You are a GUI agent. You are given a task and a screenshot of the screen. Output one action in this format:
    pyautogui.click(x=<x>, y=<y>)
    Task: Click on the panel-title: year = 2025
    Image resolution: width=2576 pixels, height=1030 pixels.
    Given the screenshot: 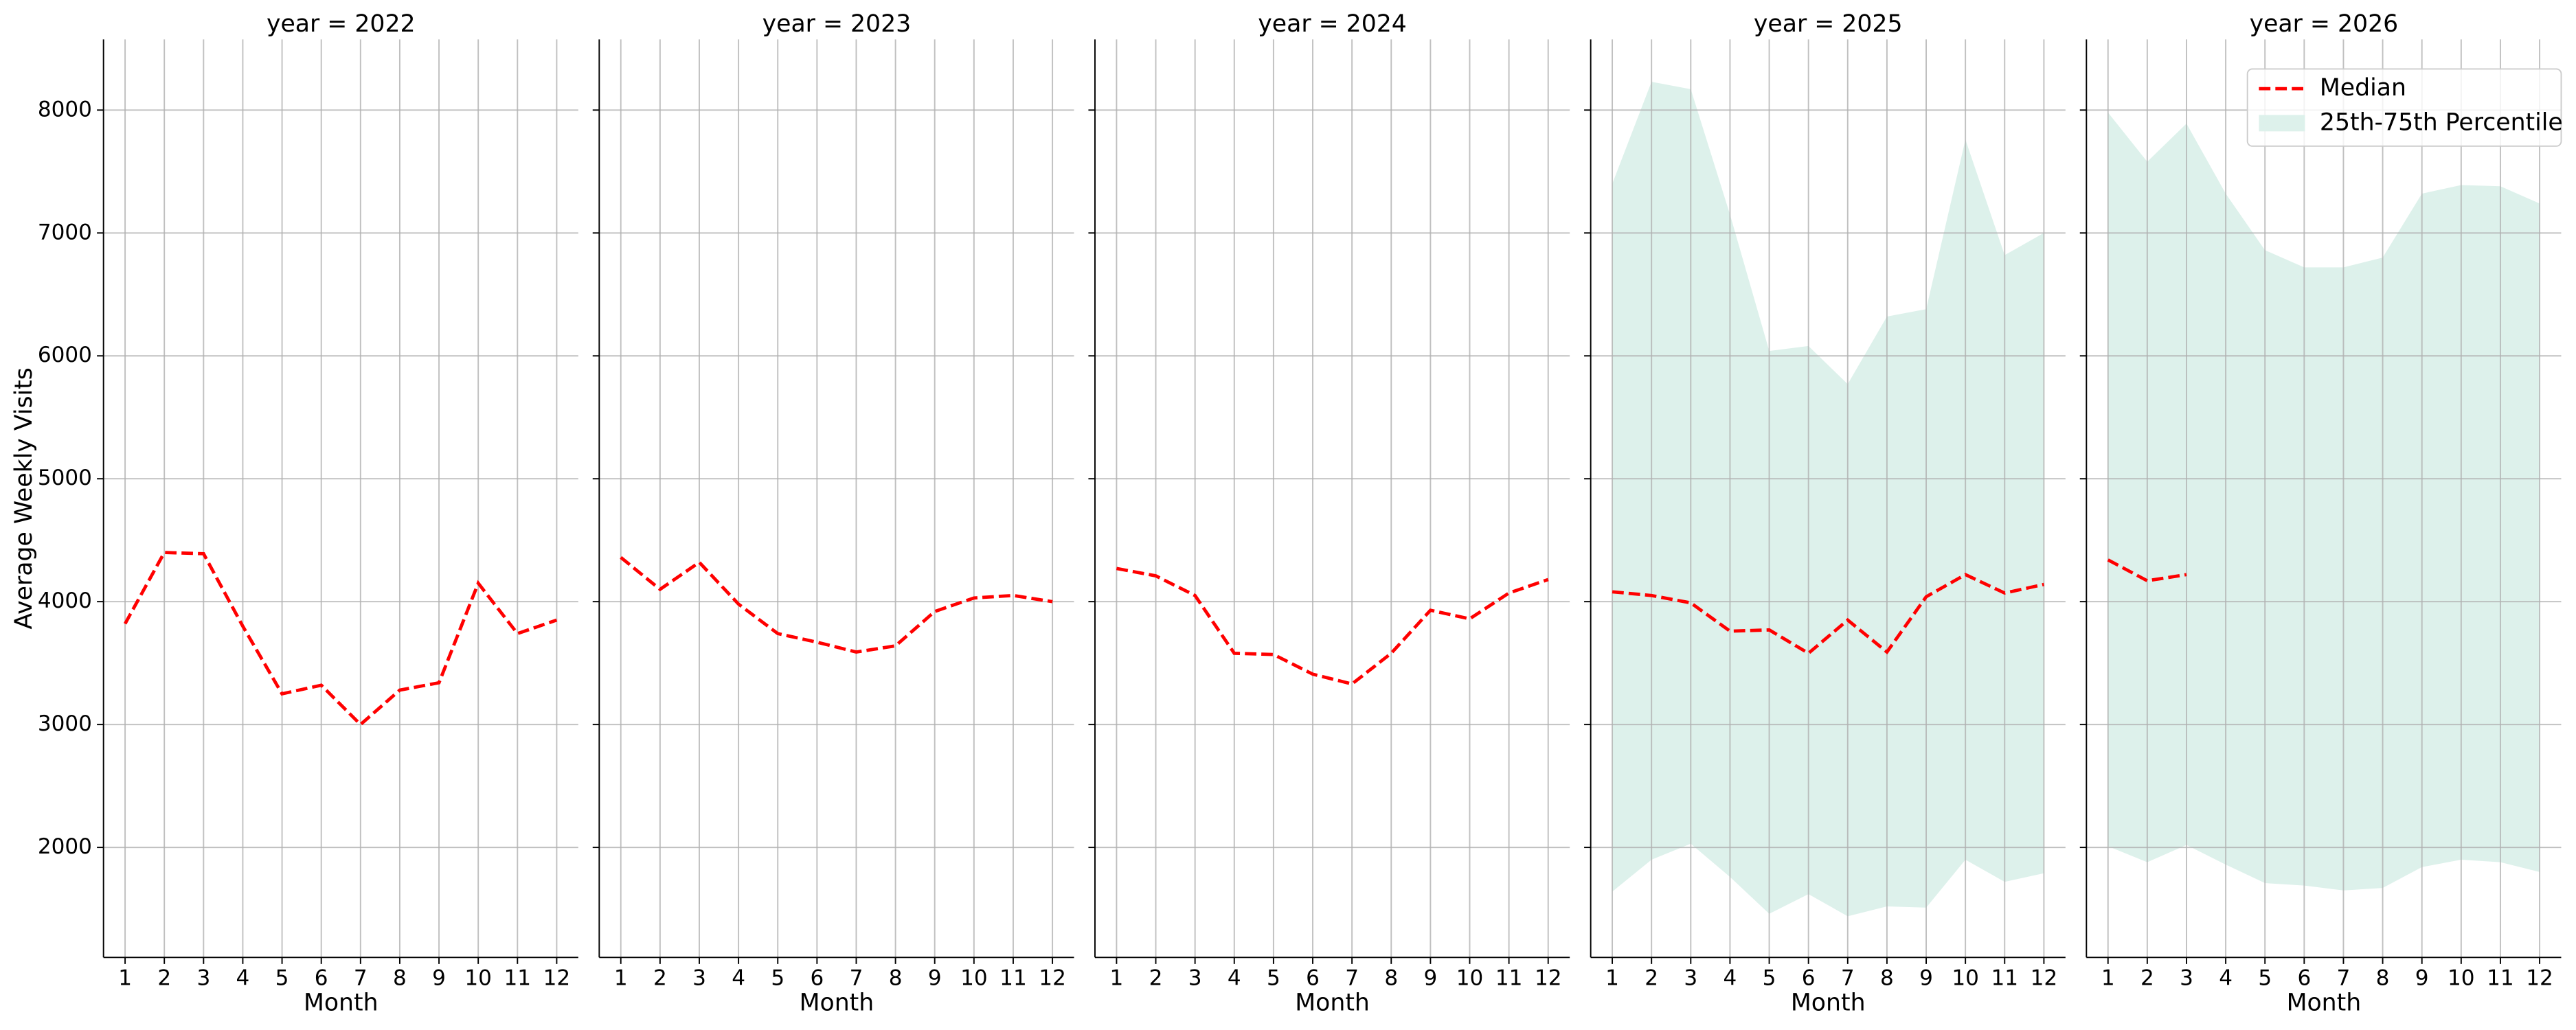 What is the action you would take?
    pyautogui.click(x=1828, y=24)
    